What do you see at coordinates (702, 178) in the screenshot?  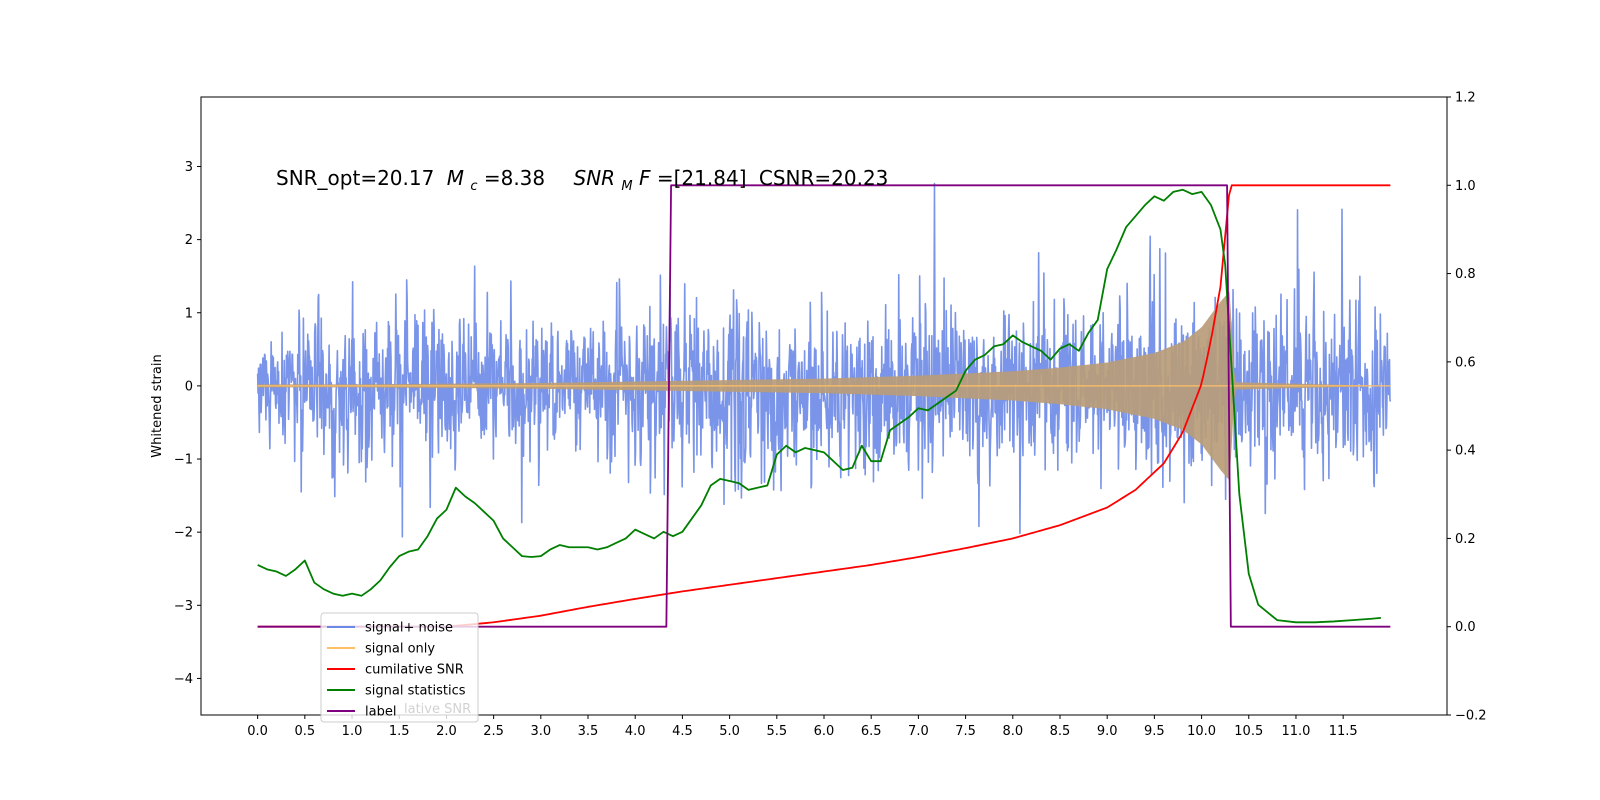 I see `annotation-snrmf-value: =[21.84]` at bounding box center [702, 178].